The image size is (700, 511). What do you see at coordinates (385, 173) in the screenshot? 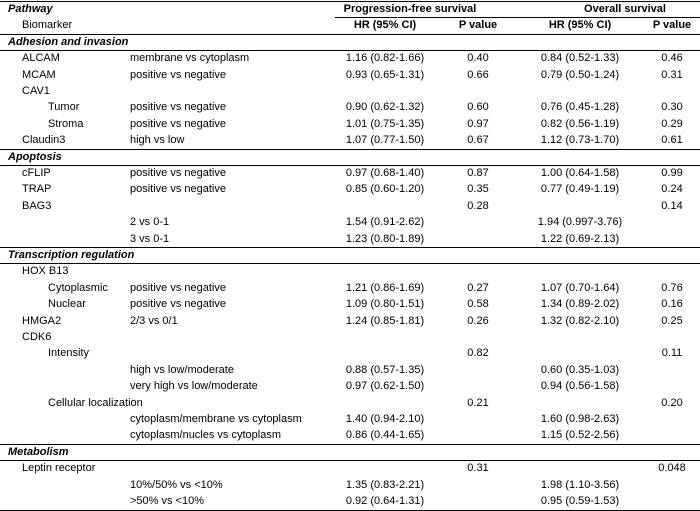
I see `pfs-hr: 0.97 (0.68-1.40)` at bounding box center [385, 173].